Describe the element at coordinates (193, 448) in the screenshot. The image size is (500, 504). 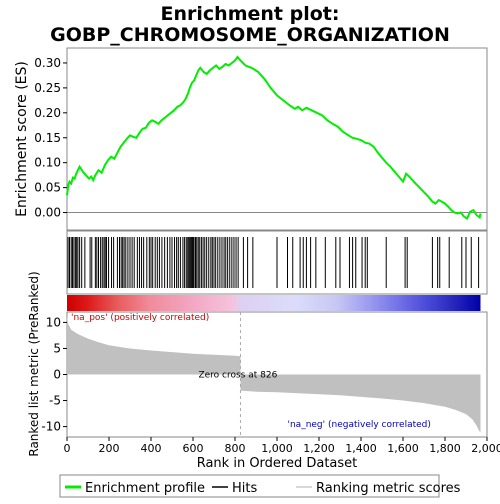
I see `x-tick-label: 600` at that location.